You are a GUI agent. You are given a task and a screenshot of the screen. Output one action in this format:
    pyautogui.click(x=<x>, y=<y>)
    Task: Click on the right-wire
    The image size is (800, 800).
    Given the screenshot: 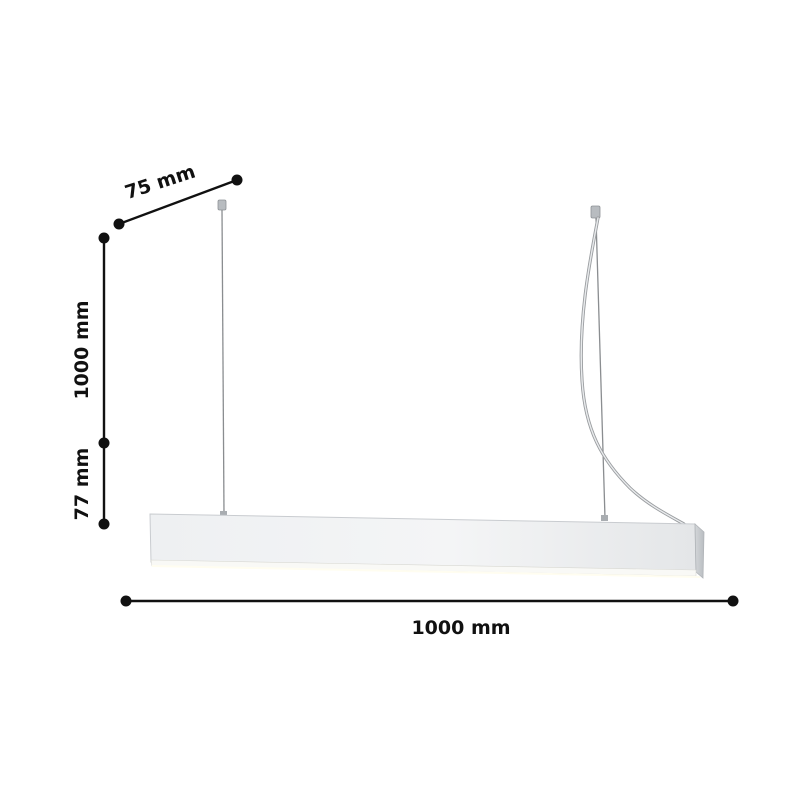 What is the action you would take?
    pyautogui.click(x=600, y=368)
    